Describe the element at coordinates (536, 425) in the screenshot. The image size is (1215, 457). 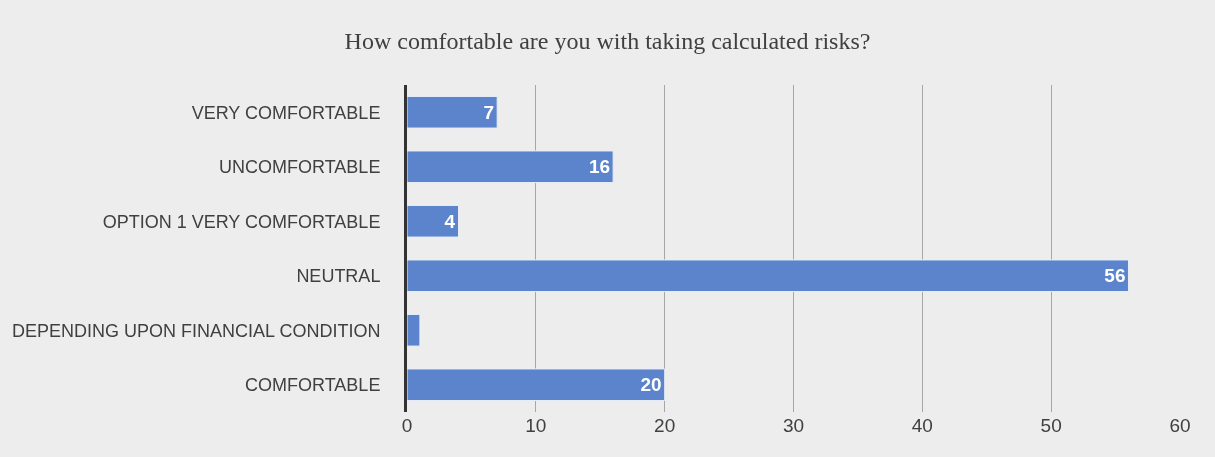
I see `x-tick-label: 10` at that location.